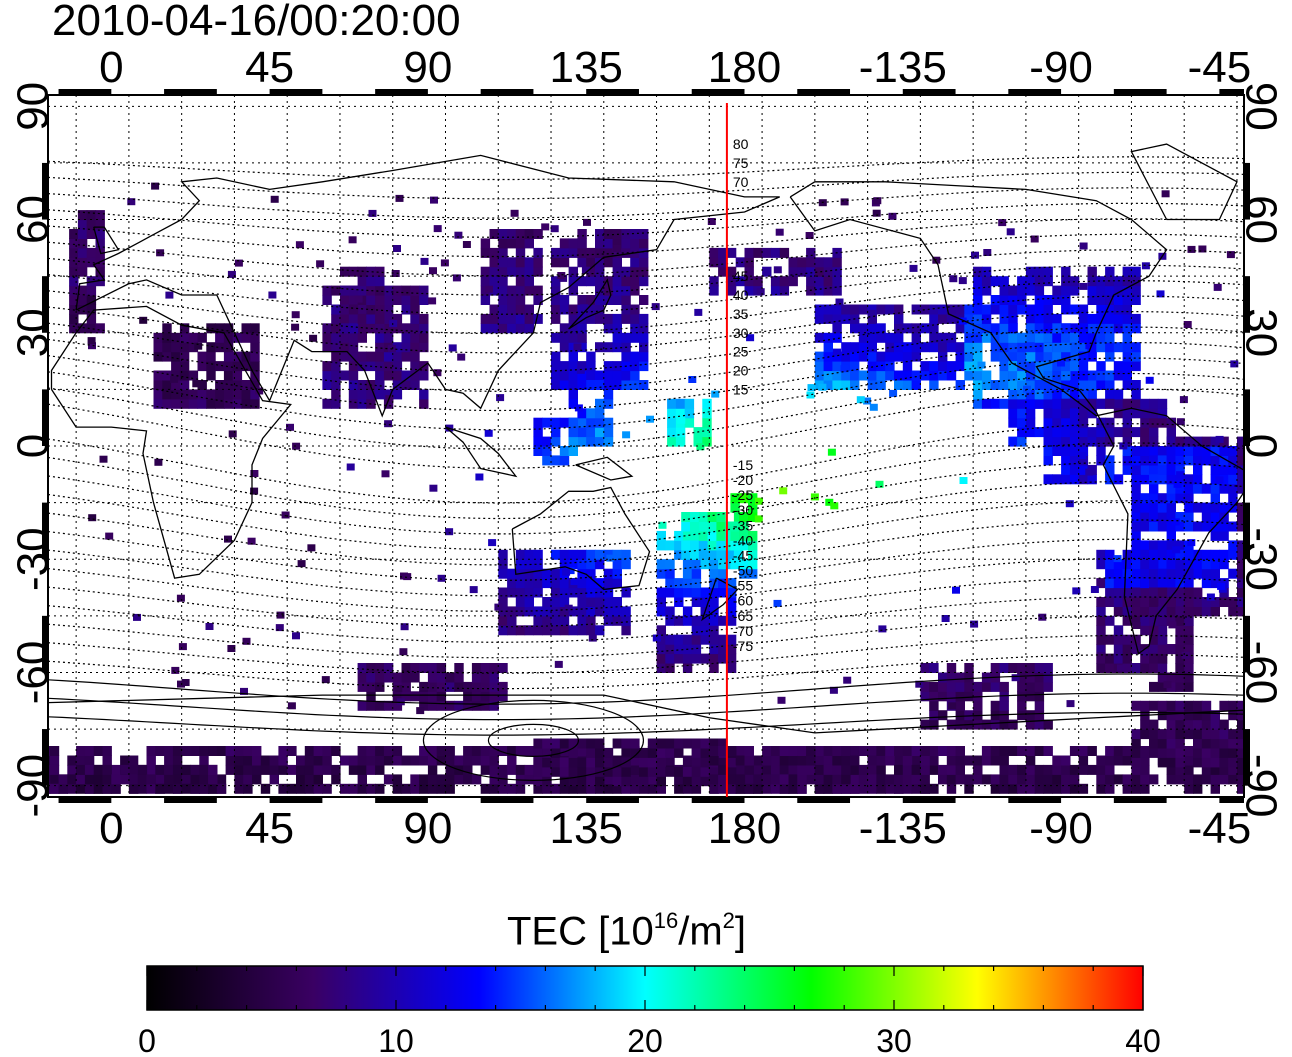 The image size is (1292, 1057). I want to click on y-tick-label-left: -60, so click(32, 673).